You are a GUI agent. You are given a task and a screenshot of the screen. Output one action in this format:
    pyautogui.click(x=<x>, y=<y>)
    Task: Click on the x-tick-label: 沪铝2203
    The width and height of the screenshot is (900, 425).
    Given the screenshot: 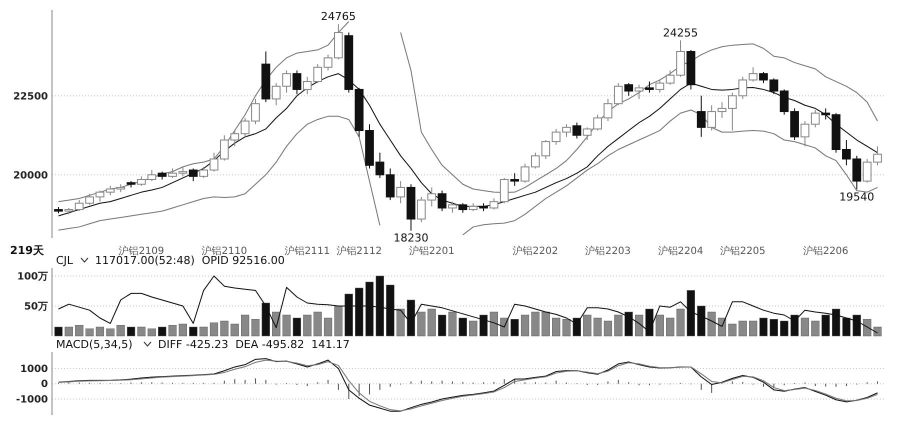 What is the action you would take?
    pyautogui.click(x=608, y=251)
    